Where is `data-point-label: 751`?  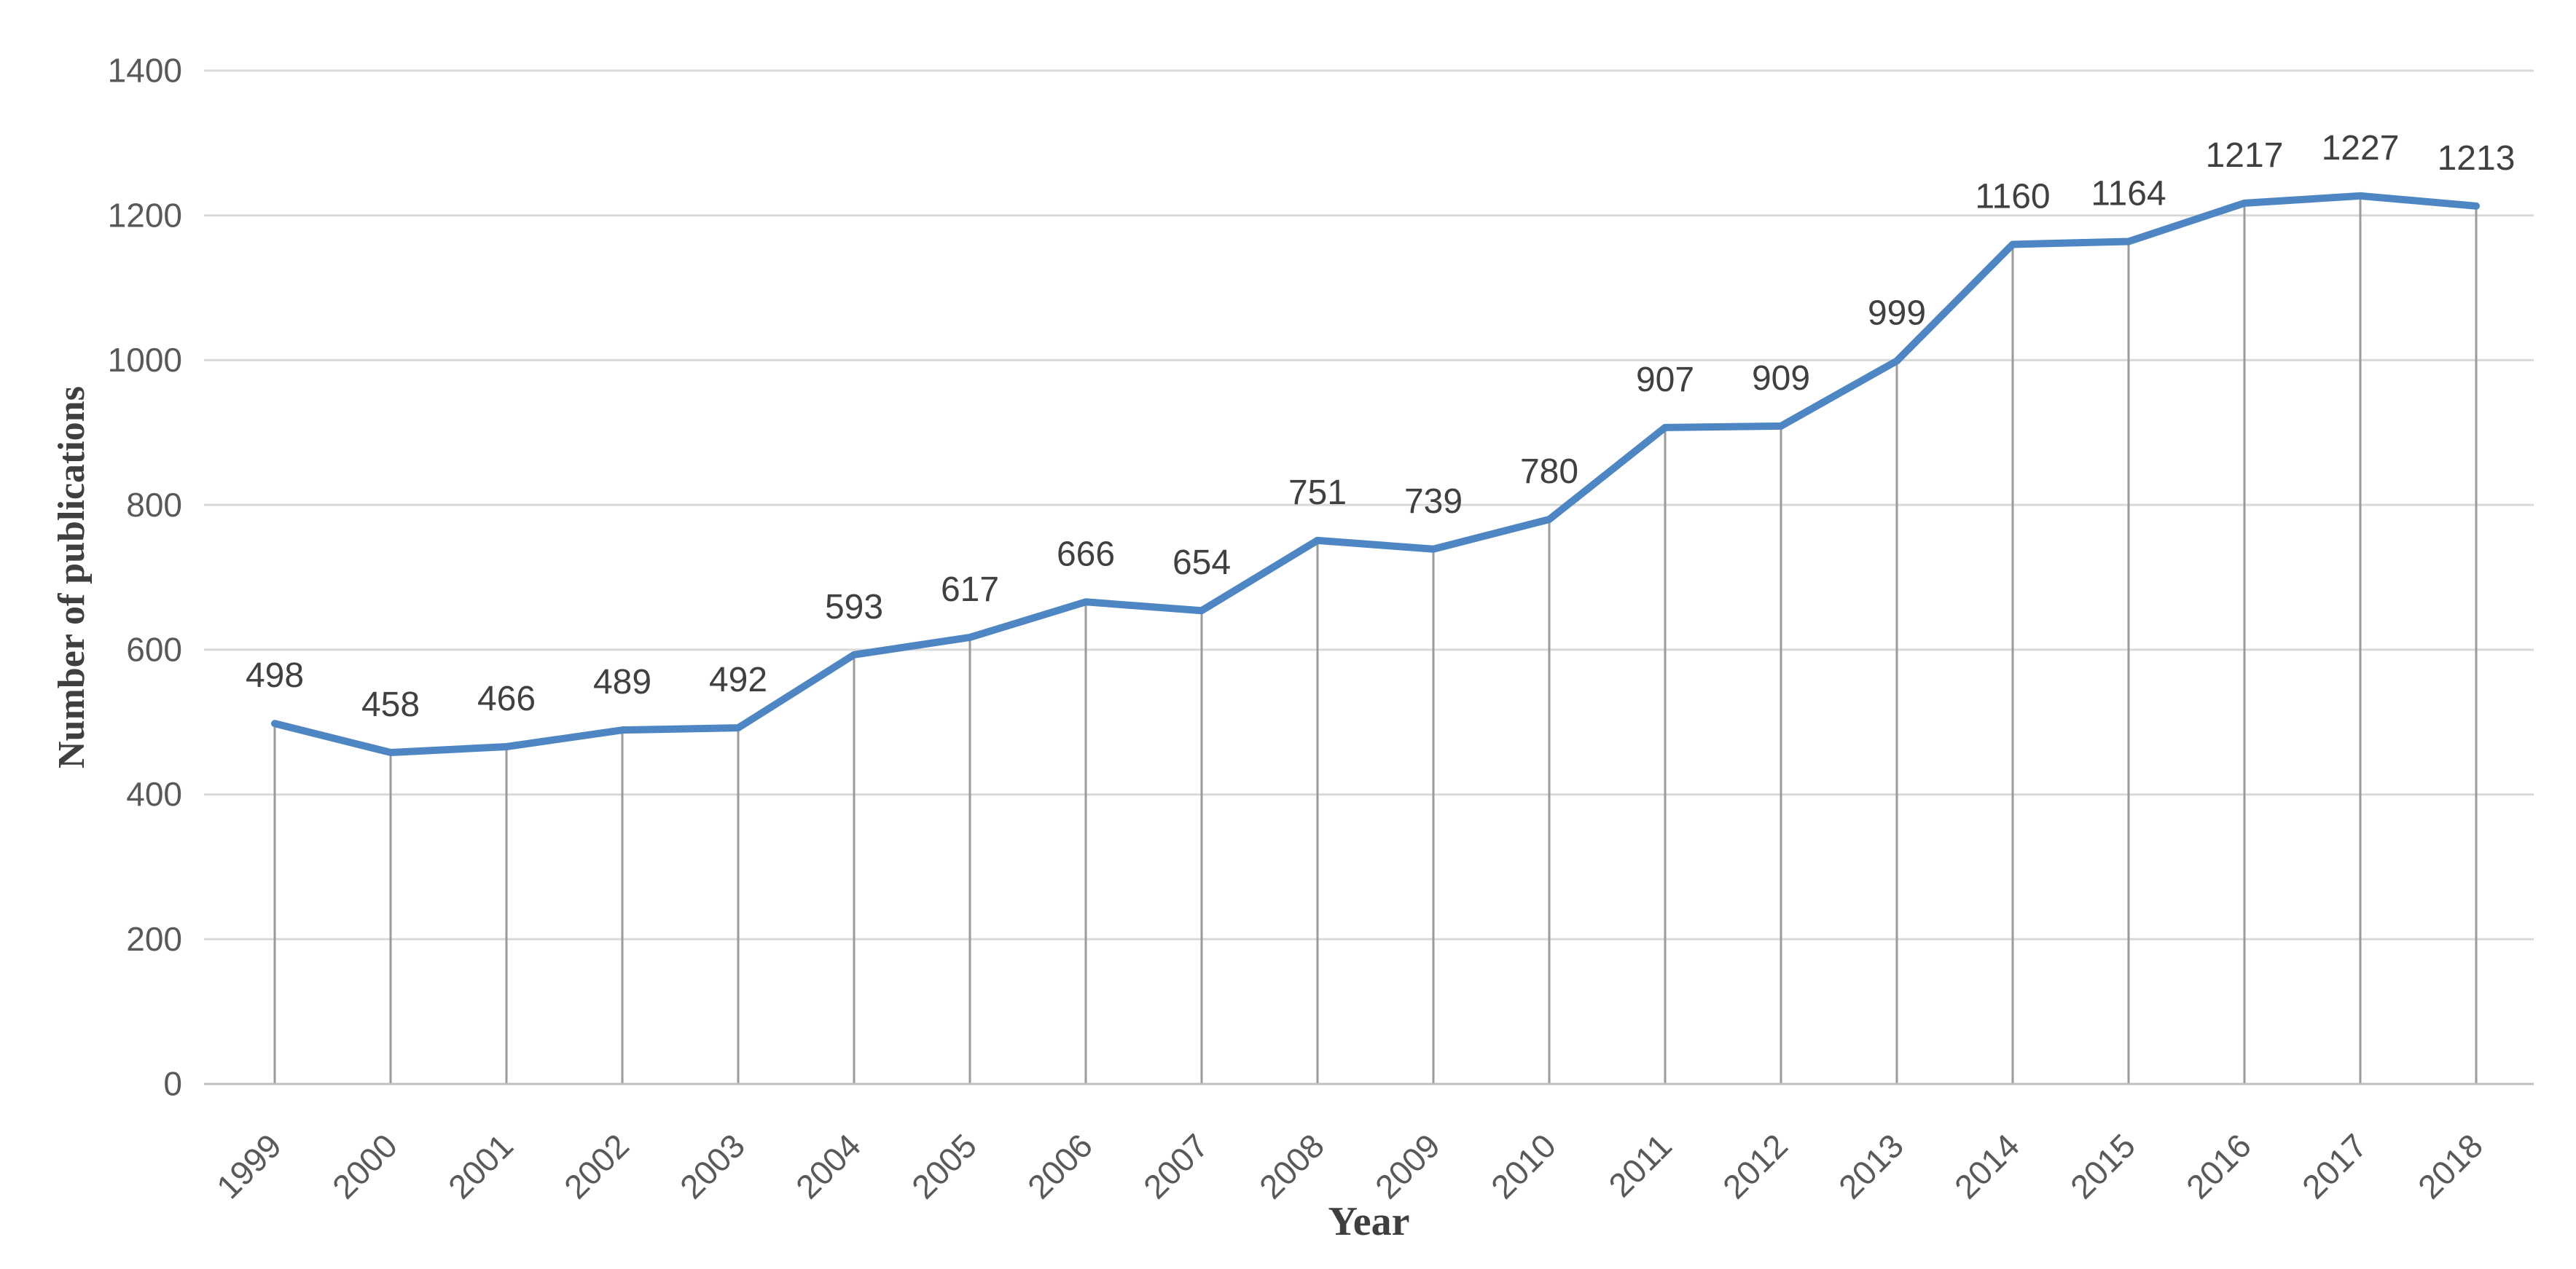
data-point-label: 751 is located at coordinates (1317, 493).